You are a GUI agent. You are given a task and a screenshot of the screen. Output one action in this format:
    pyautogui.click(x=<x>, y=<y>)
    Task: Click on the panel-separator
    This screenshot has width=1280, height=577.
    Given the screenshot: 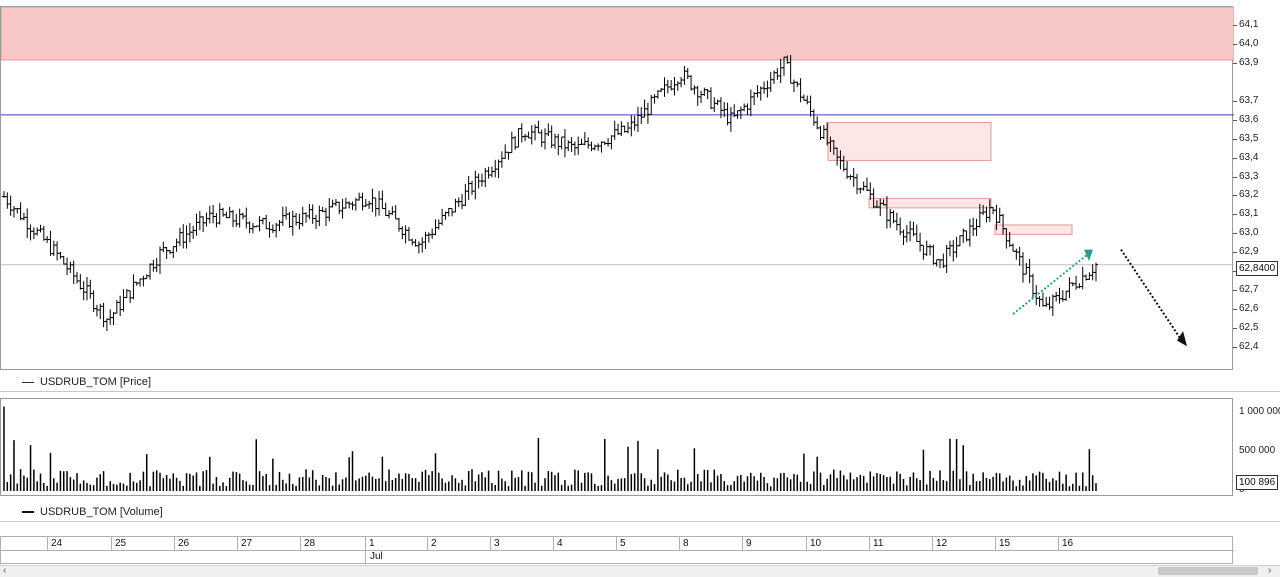 What is the action you would take?
    pyautogui.click(x=640, y=391)
    